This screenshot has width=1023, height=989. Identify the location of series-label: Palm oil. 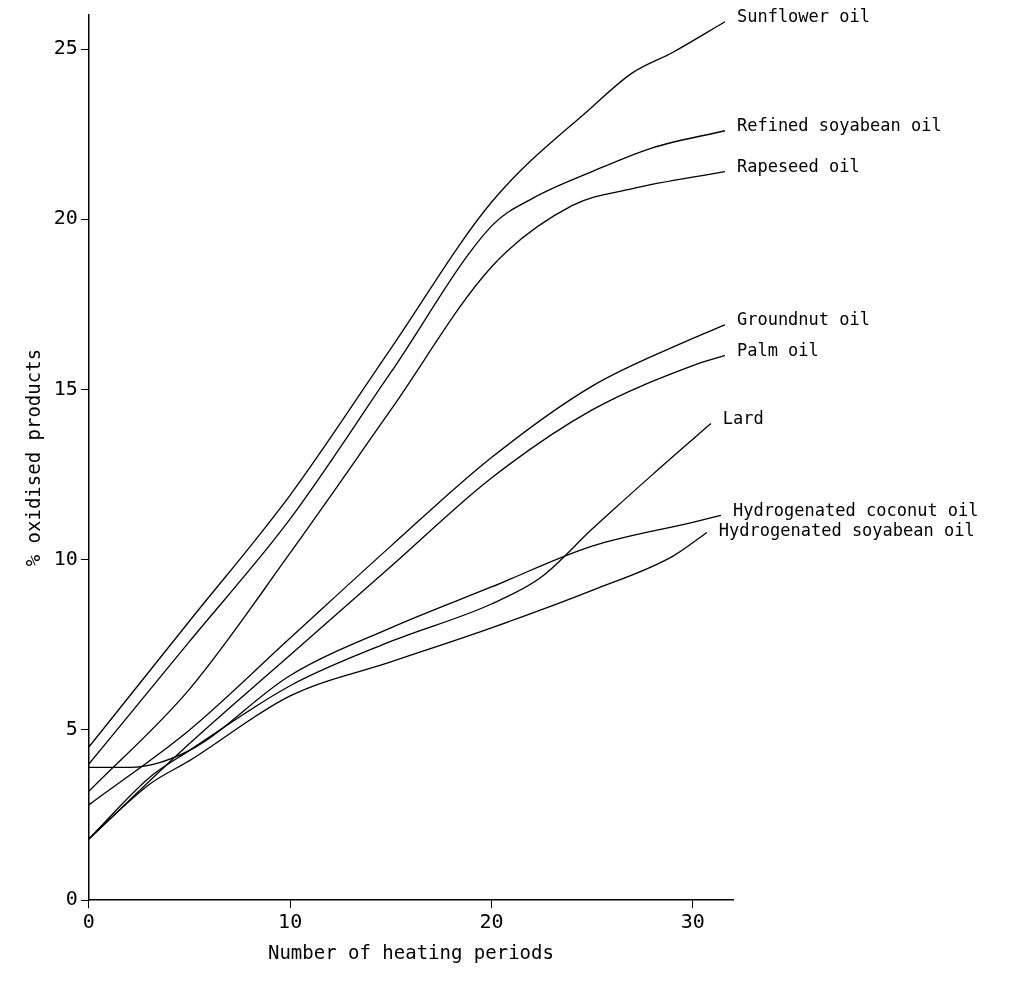
(777, 349).